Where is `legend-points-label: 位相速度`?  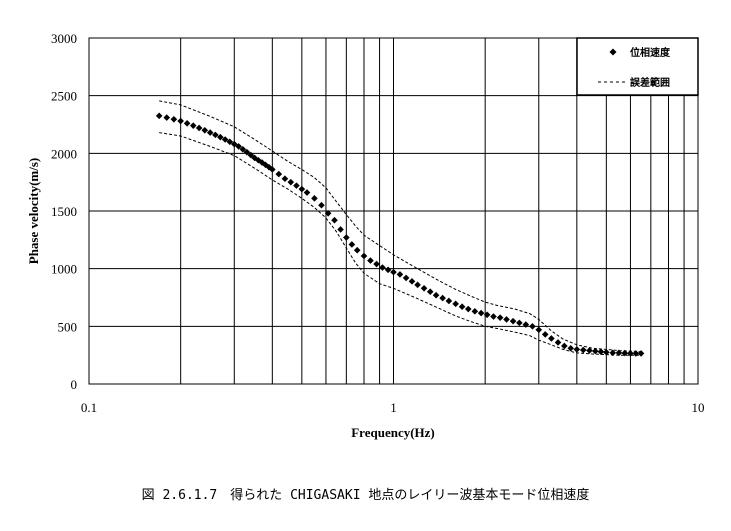
legend-points-label: 位相速度 is located at coordinates (650, 52).